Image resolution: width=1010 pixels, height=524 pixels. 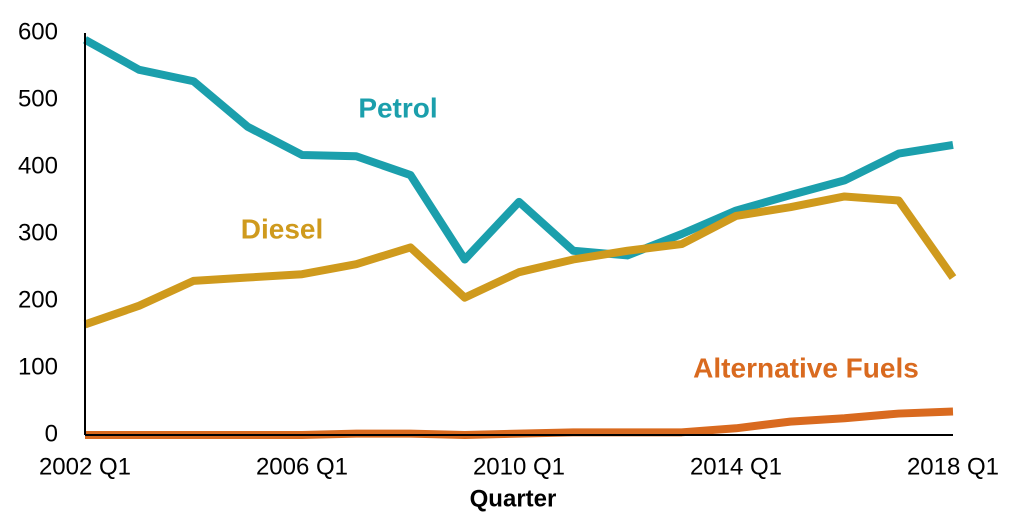 What do you see at coordinates (519, 423) in the screenshot?
I see `series-line` at bounding box center [519, 423].